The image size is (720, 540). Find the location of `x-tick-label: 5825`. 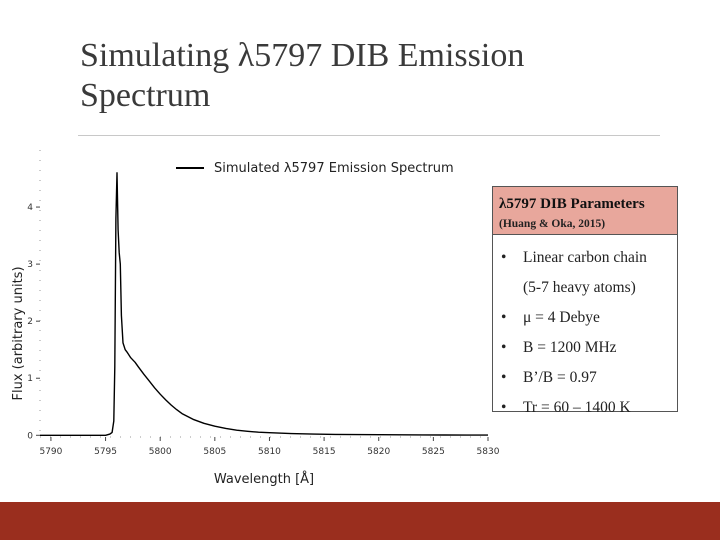

x-tick-label: 5825 is located at coordinates (433, 452).